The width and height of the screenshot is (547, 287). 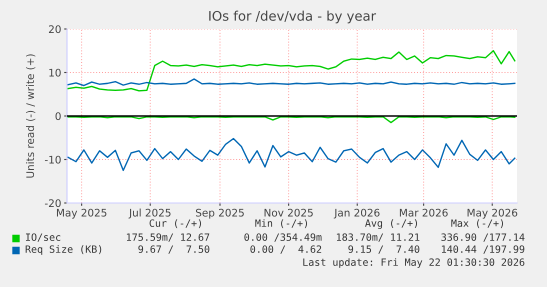 What do you see at coordinates (288, 212) in the screenshot?
I see `x-tick-label: Nov 2025` at bounding box center [288, 212].